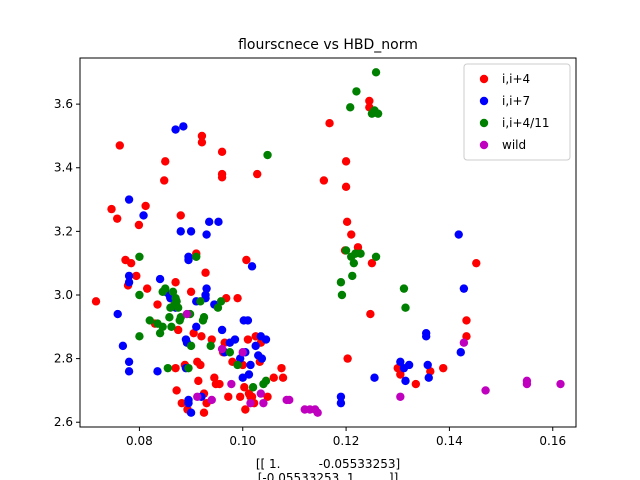 This screenshot has height=480, width=640. Describe the element at coordinates (328, 45) in the screenshot. I see `chart-title: flourscnece vs HBD_norm` at that location.